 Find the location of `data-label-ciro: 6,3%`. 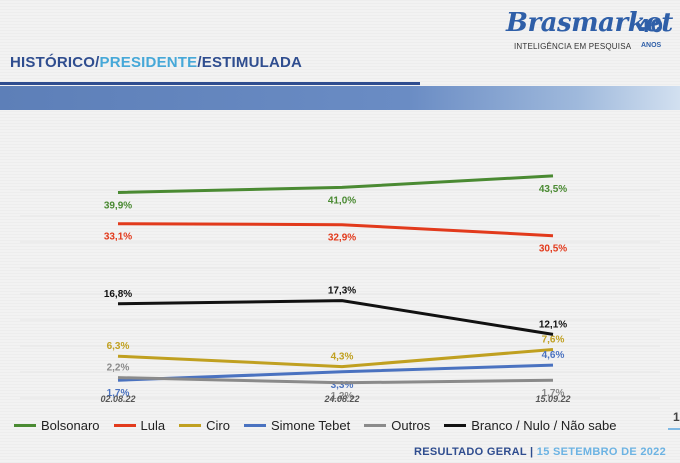

data-label-ciro: 6,3% is located at coordinates (118, 346).